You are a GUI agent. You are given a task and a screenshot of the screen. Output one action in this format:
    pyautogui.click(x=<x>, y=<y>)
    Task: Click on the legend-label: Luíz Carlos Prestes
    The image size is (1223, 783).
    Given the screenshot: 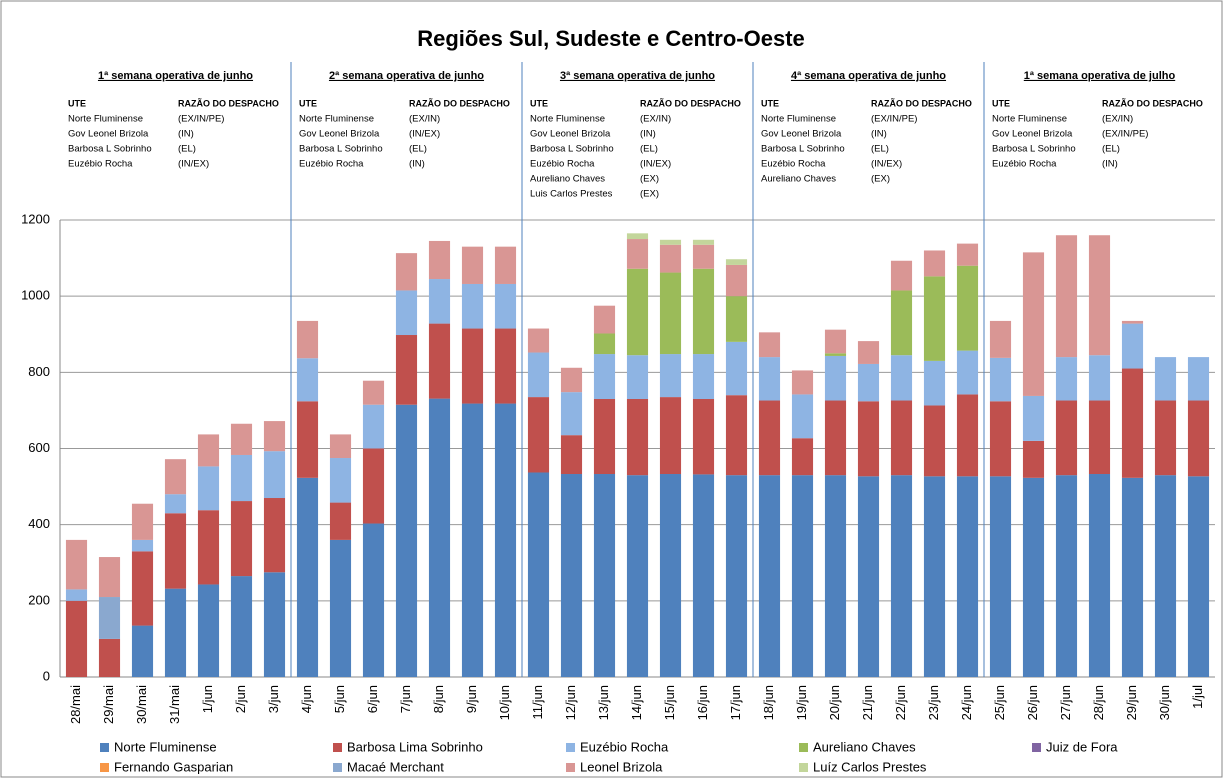 What is the action you would take?
    pyautogui.click(x=870, y=766)
    